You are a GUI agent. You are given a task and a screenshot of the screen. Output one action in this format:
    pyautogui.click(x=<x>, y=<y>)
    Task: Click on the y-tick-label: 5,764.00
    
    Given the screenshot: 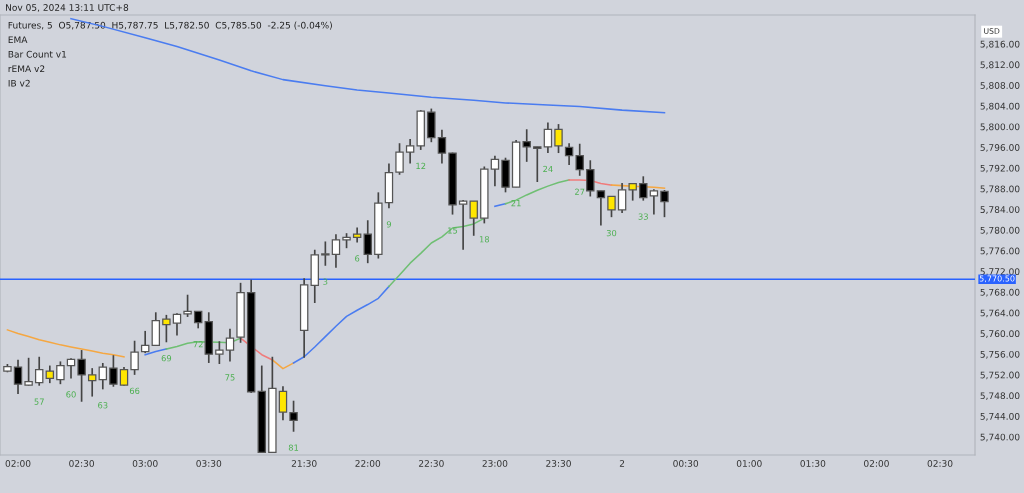 What is the action you would take?
    pyautogui.click(x=1000, y=313)
    